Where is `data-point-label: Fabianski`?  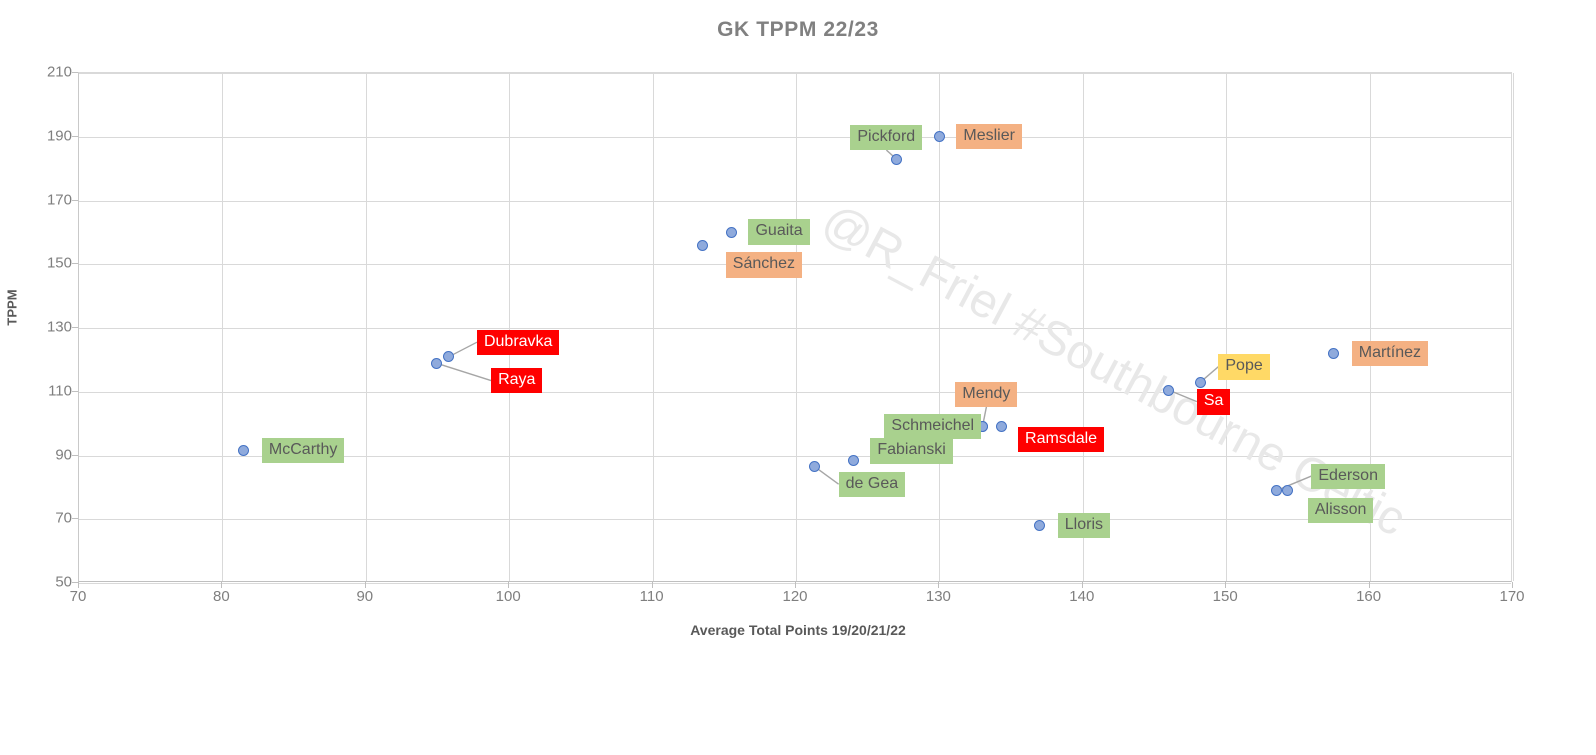
data-point-label: Fabianski is located at coordinates (911, 451).